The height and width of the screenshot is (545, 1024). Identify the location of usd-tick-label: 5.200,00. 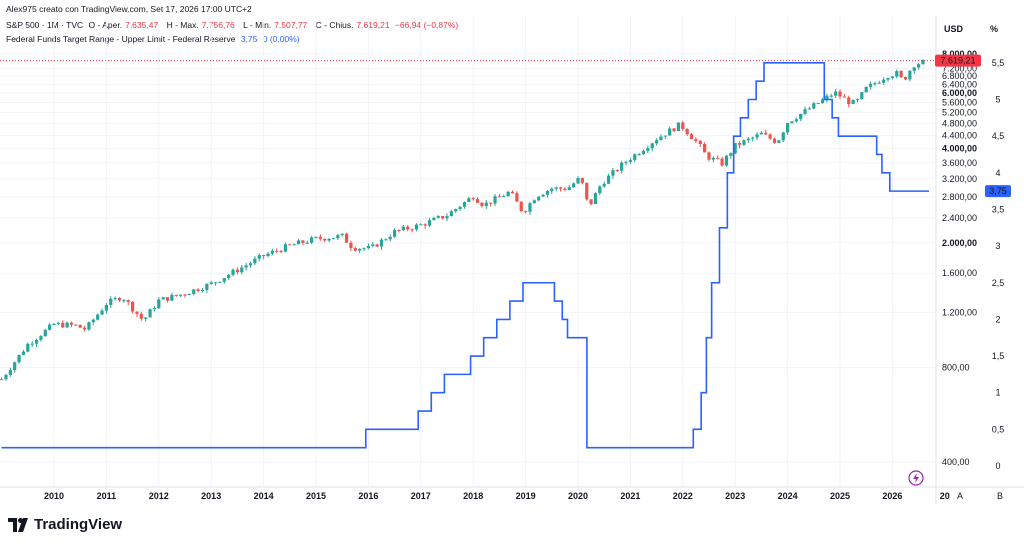
(959, 113).